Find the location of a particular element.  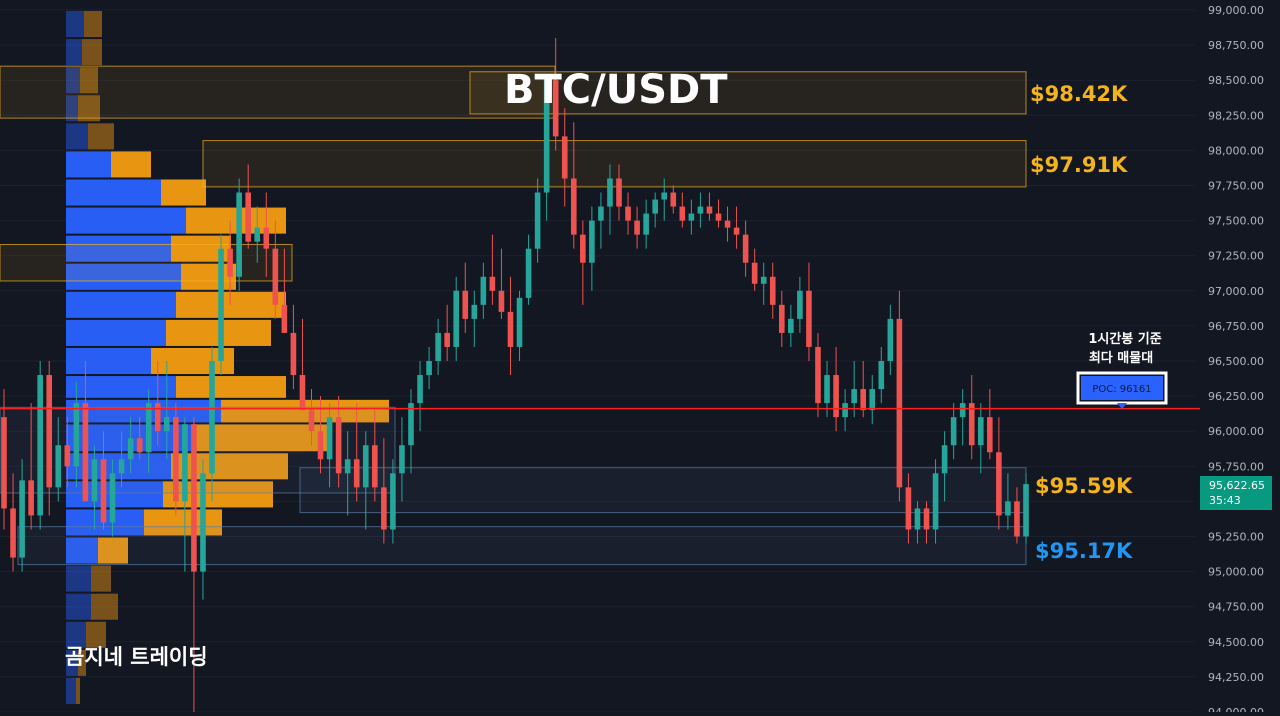

level-label-97-91k: $97.91K is located at coordinates (1079, 165).